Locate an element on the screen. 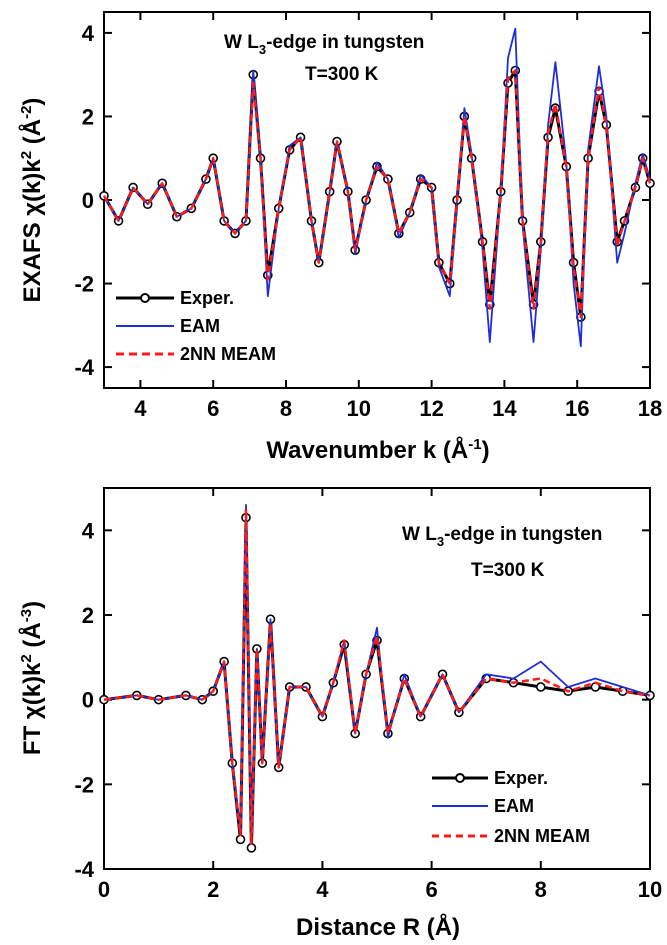 The height and width of the screenshot is (945, 667). top-y-axis-label: EXAFS χ(k)k2 (Å-2) is located at coordinates (32, 200).